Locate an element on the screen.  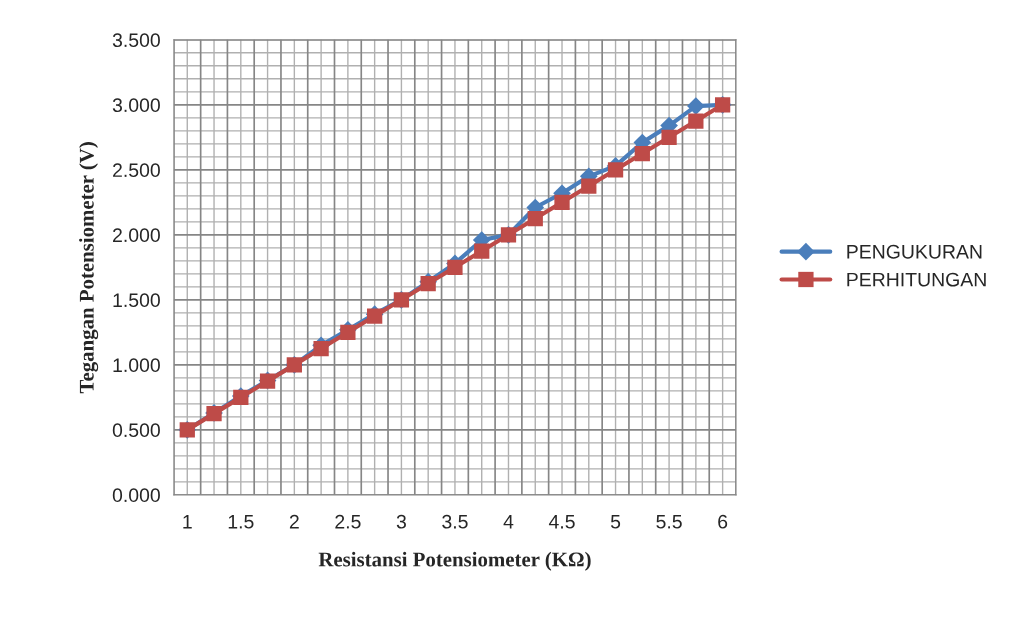
legend-label: PENGUKURAN is located at coordinates (914, 251).